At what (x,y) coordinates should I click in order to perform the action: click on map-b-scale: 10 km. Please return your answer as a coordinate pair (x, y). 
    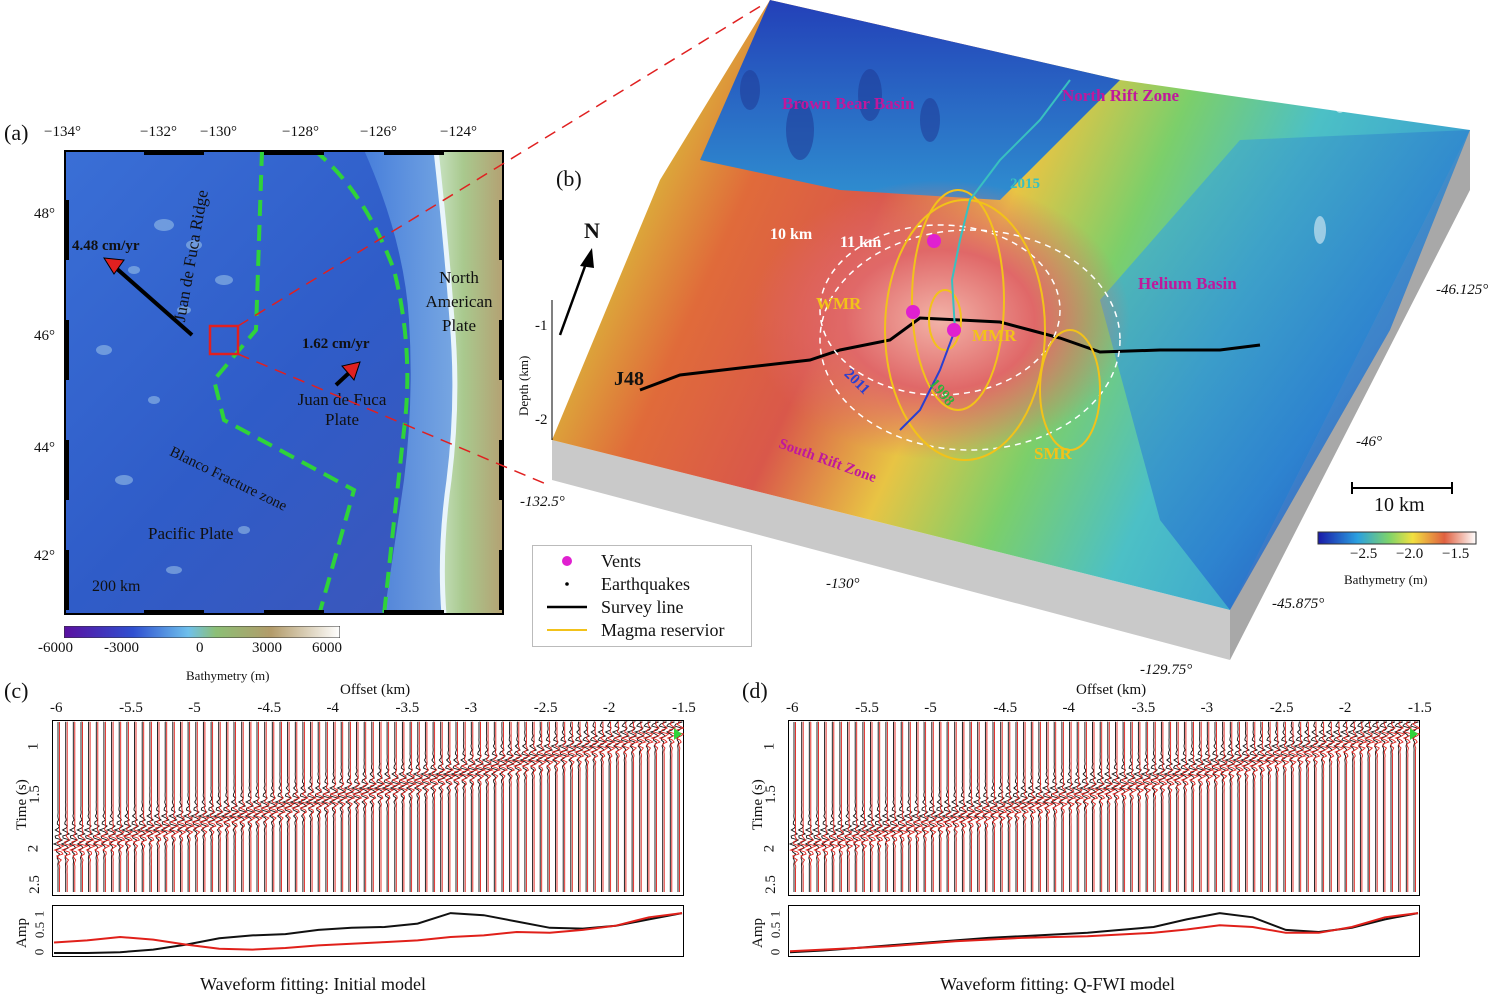
    Looking at the image, I should click on (1399, 505).